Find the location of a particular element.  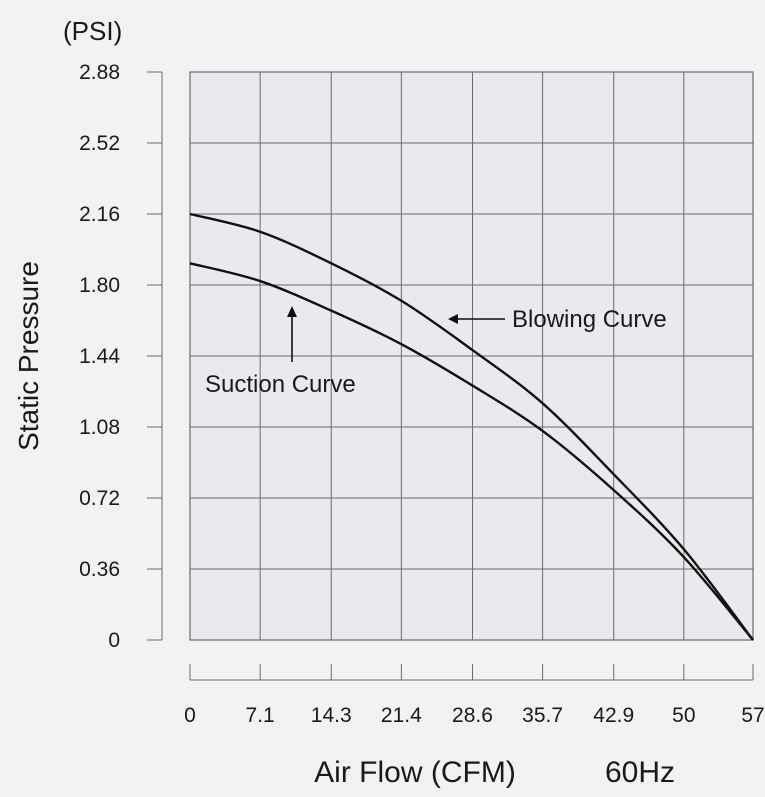

y-axis-label: Static Pressure is located at coordinates (28, 356).